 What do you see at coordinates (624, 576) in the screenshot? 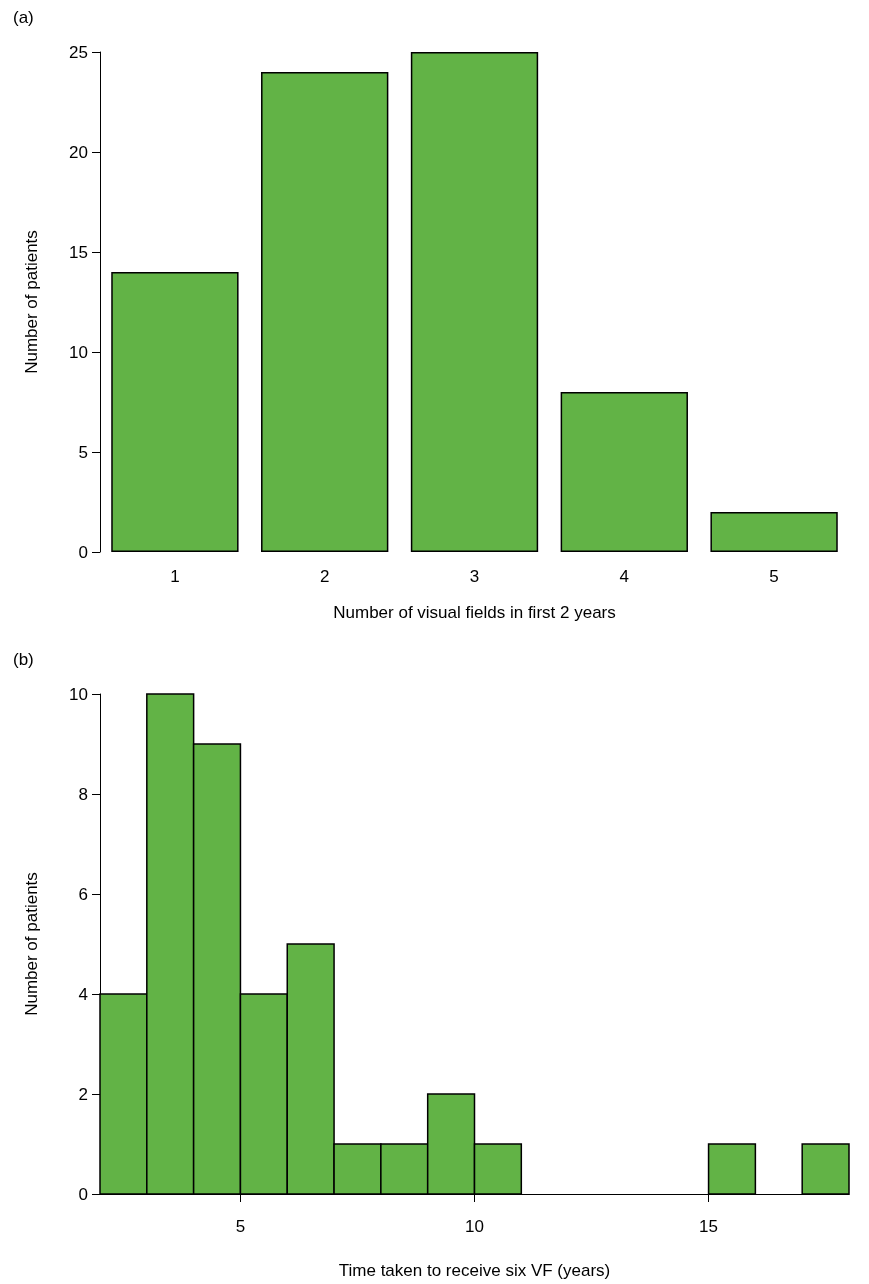
I see `x-tick-label: 4` at bounding box center [624, 576].